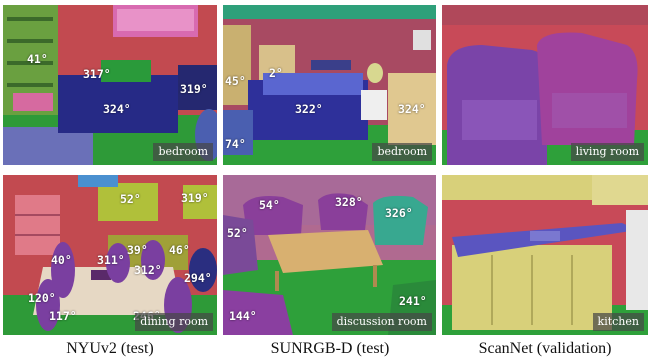 This screenshot has height=360, width=650. I want to click on angle-label: 117°, so click(63, 316).